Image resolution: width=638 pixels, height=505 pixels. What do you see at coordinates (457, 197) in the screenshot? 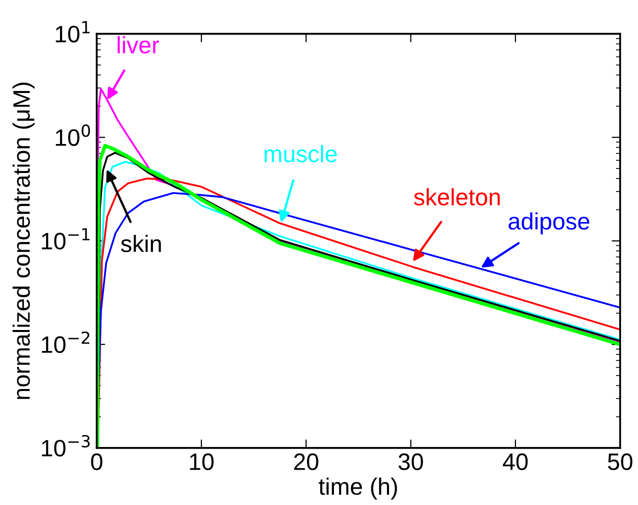
I see `annotation: skeleton` at bounding box center [457, 197].